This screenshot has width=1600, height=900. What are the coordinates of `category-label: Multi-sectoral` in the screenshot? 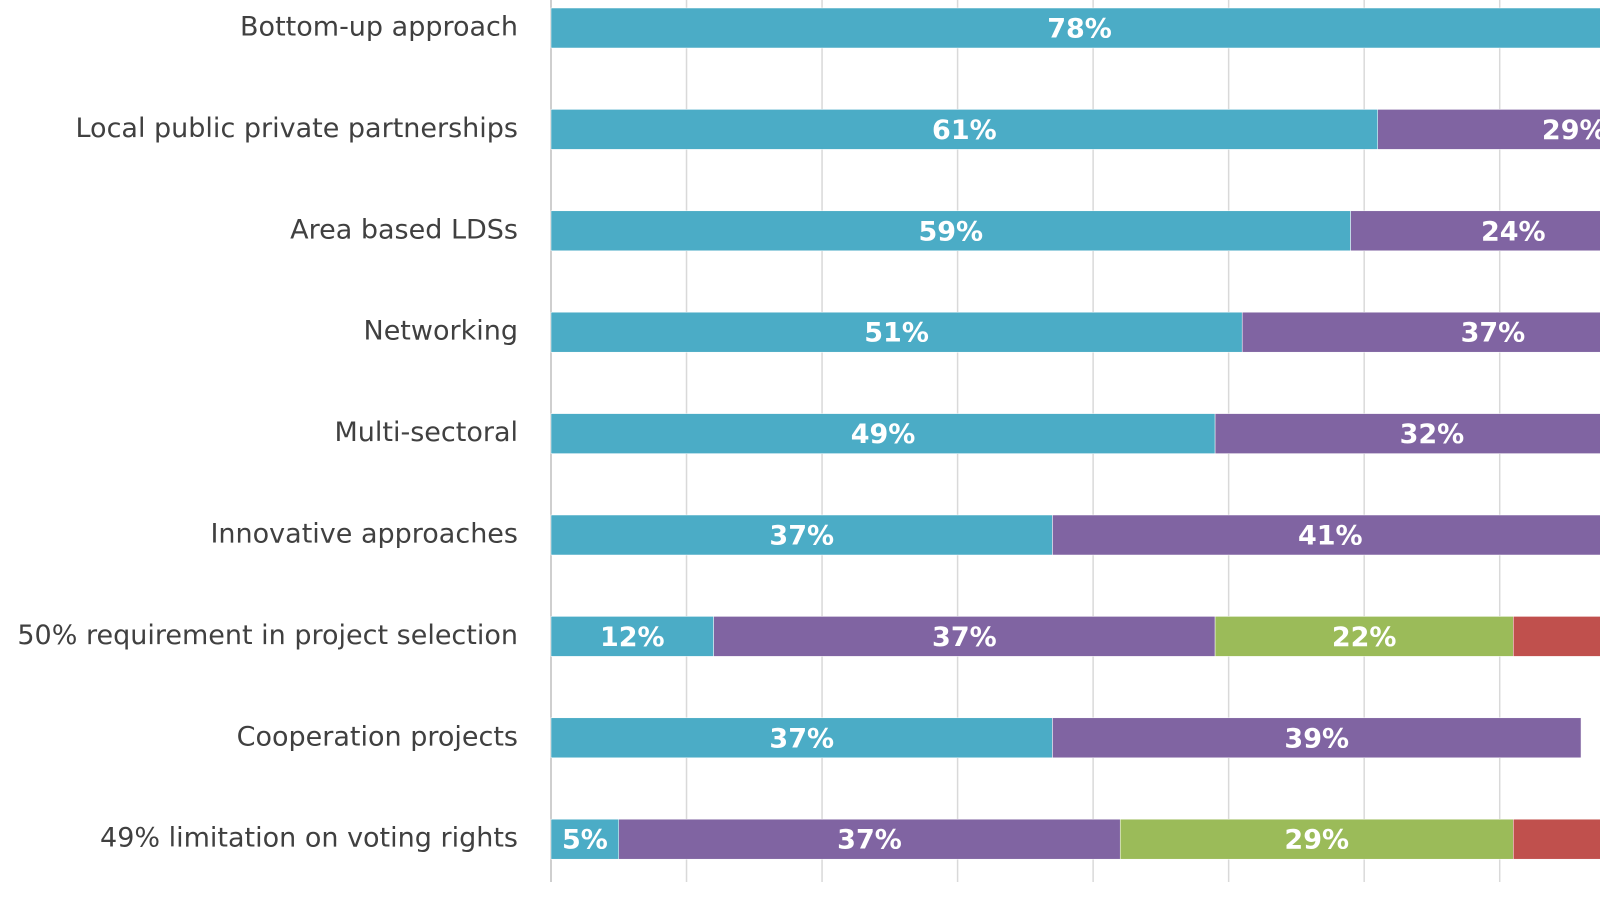 It's located at (426, 432).